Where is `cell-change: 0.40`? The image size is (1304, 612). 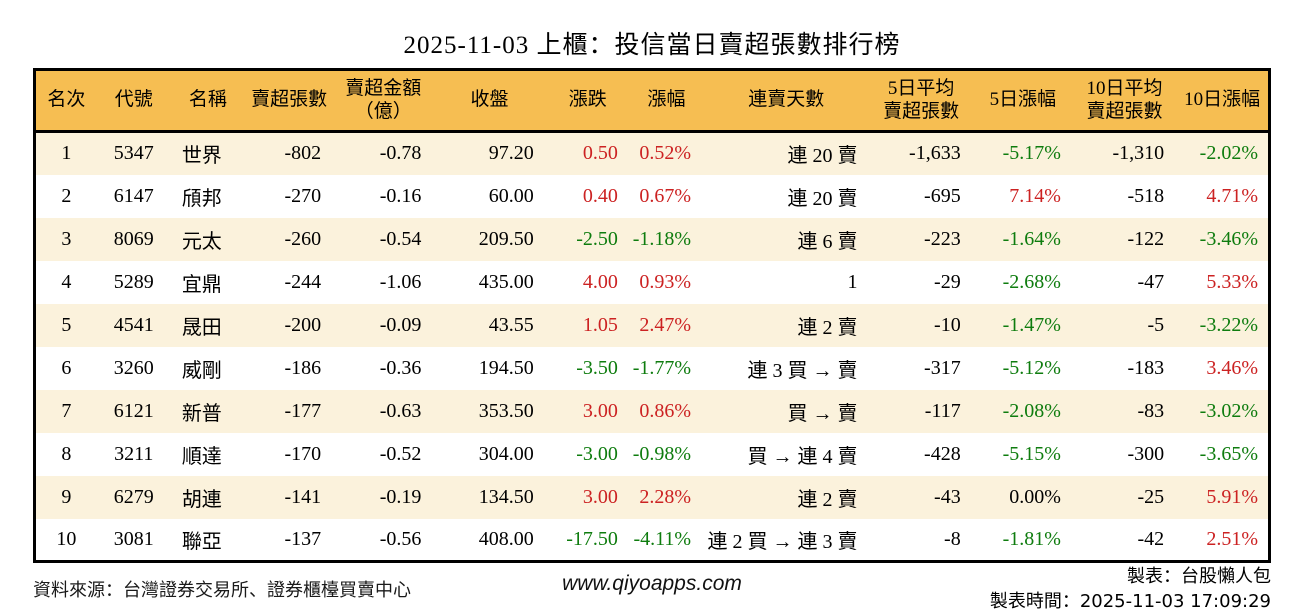
cell-change: 0.40 is located at coordinates (600, 195).